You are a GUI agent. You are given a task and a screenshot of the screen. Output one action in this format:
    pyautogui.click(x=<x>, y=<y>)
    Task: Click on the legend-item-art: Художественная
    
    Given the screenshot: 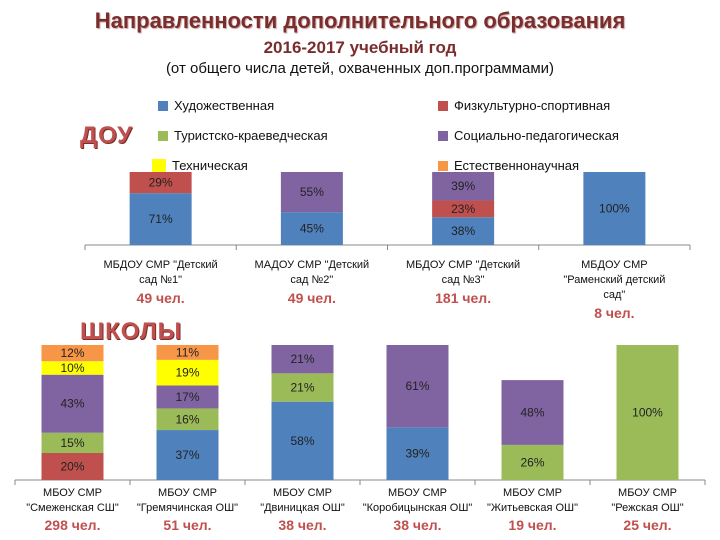 What is the action you would take?
    pyautogui.click(x=216, y=105)
    